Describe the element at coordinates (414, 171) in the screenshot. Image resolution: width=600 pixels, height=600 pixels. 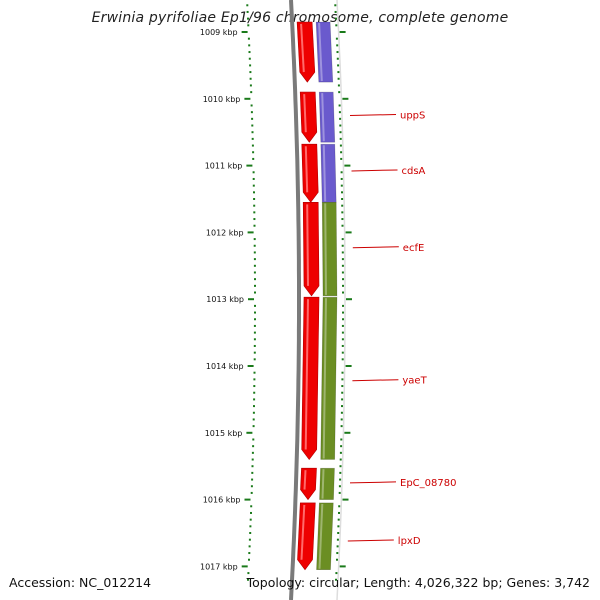
I see `gene-label: cdsA` at that location.